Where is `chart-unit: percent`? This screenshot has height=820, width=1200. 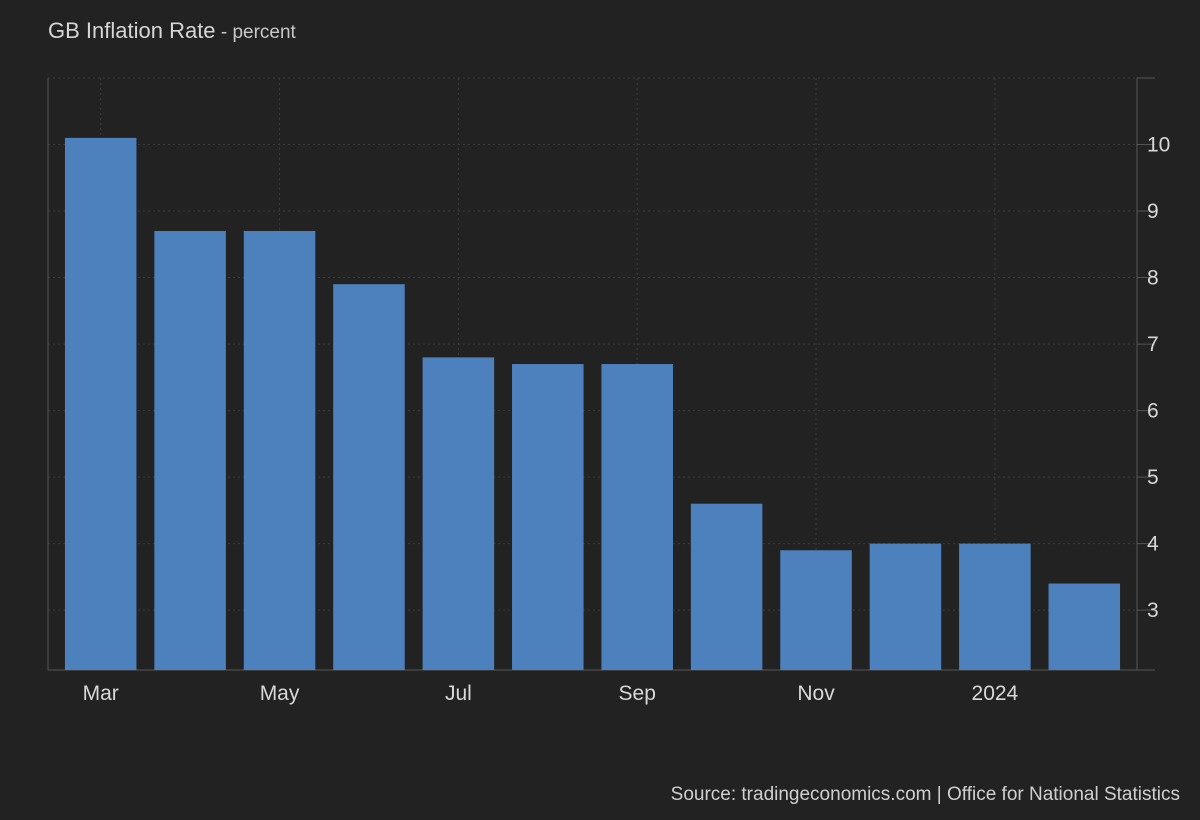 chart-unit: percent is located at coordinates (264, 32).